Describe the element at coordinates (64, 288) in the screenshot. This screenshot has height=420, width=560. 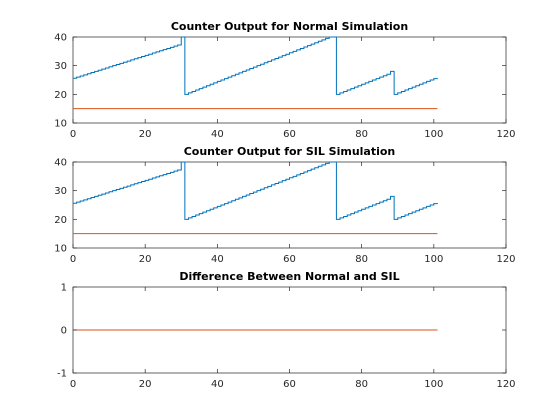
I see `y-tick-label: 1` at that location.